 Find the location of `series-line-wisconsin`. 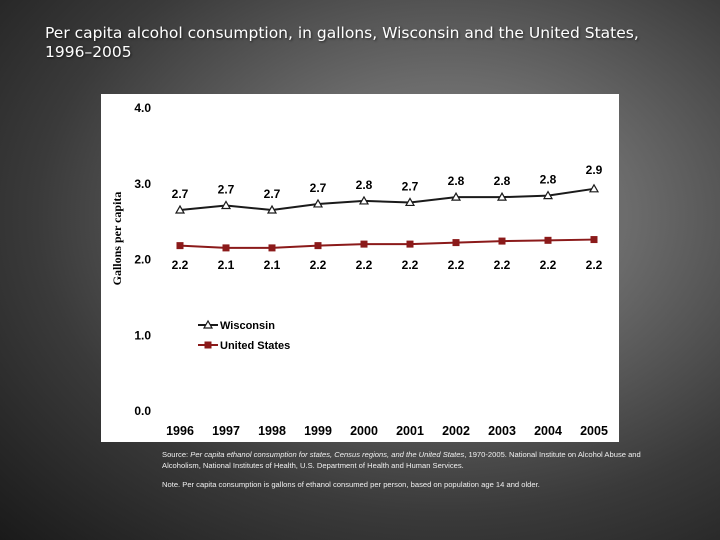

series-line-wisconsin is located at coordinates (387, 199).